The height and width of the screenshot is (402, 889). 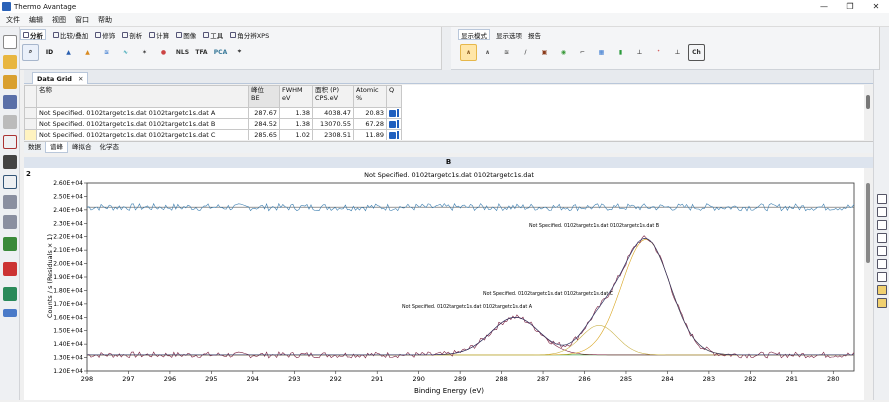 What do you see at coordinates (10, 122) in the screenshot?
I see `print-icon` at bounding box center [10, 122].